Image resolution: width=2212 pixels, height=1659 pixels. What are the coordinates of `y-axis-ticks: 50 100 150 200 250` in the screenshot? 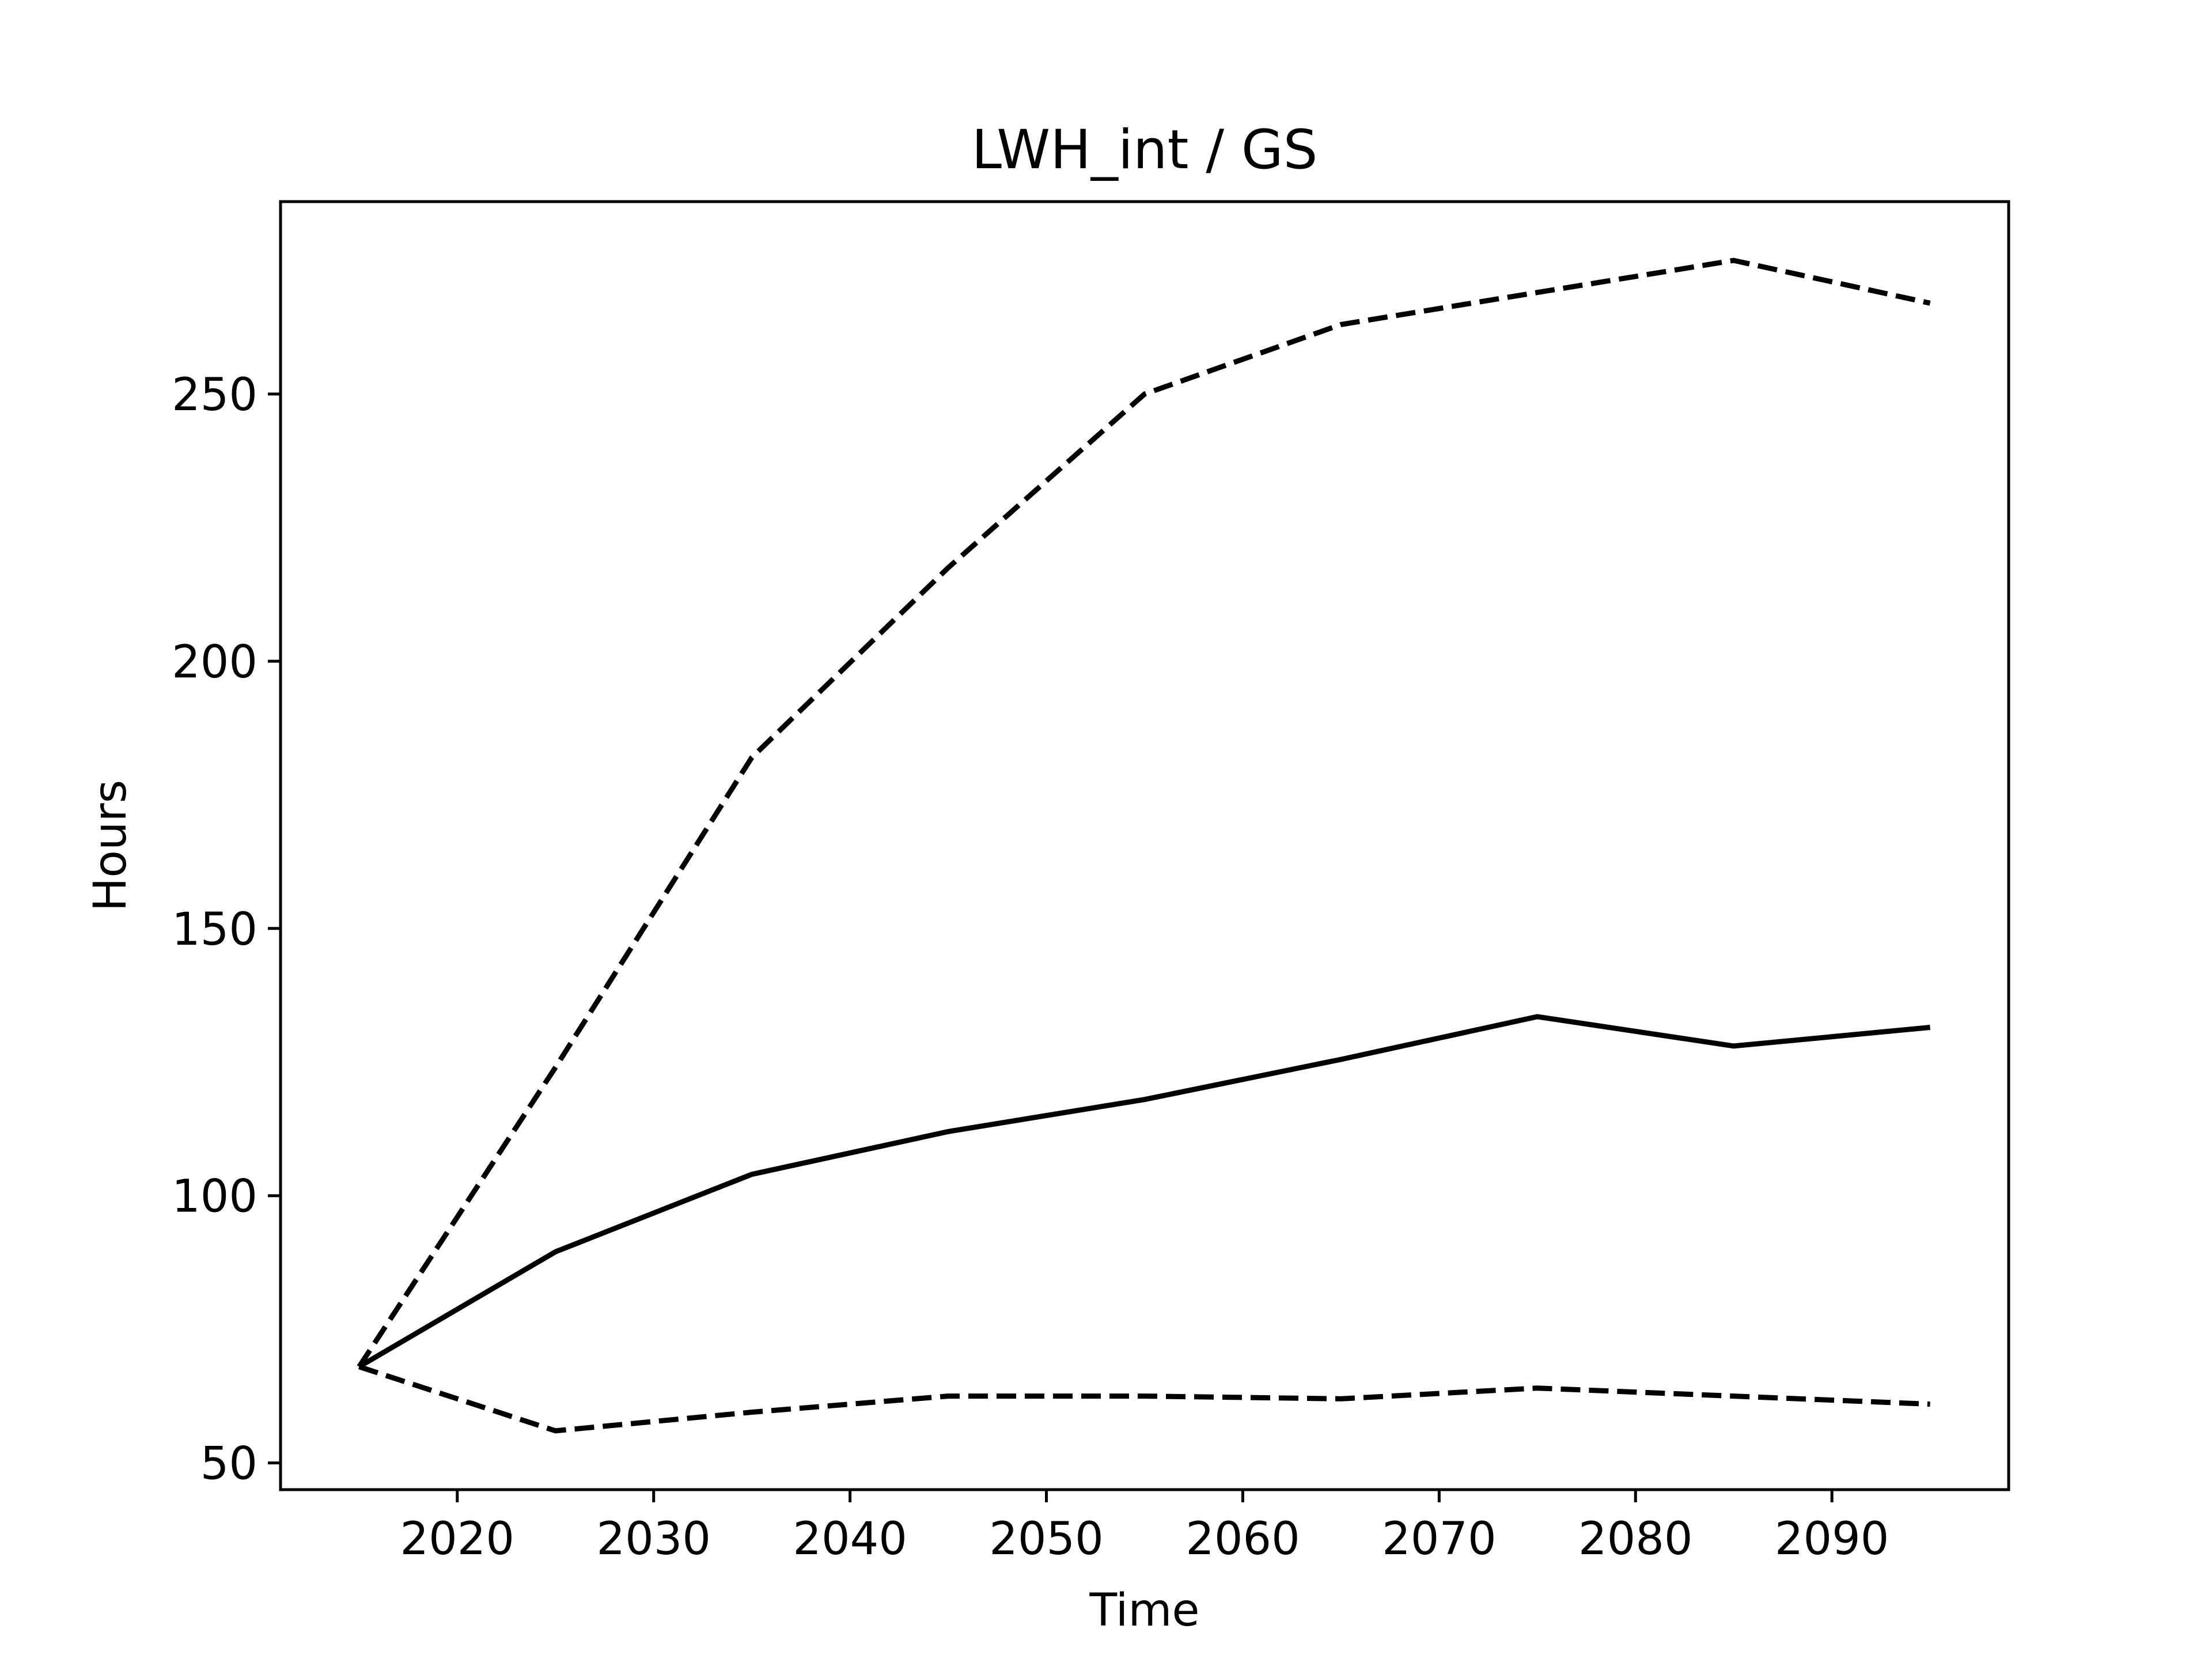 It's located at (226, 929).